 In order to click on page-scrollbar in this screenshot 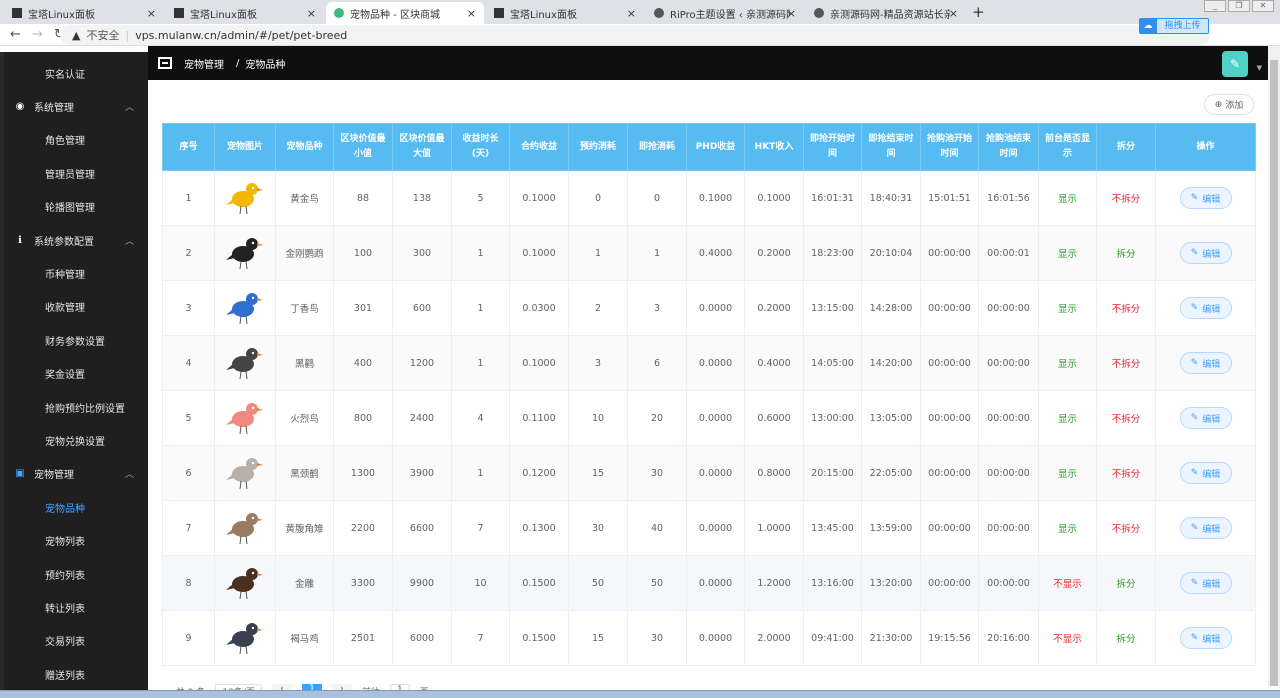, I will do `click(1274, 366)`.